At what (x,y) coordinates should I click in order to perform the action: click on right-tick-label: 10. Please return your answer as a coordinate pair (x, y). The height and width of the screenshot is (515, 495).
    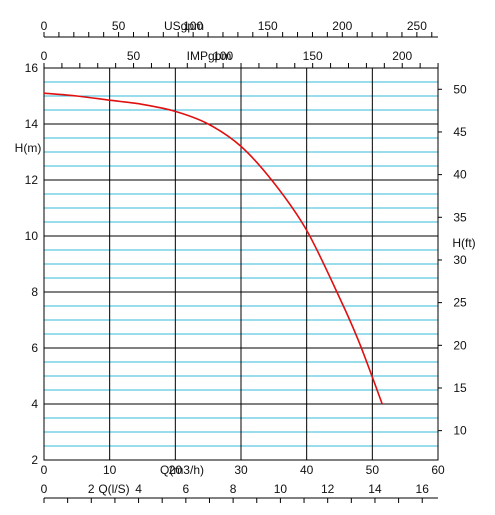
    Looking at the image, I should click on (460, 431).